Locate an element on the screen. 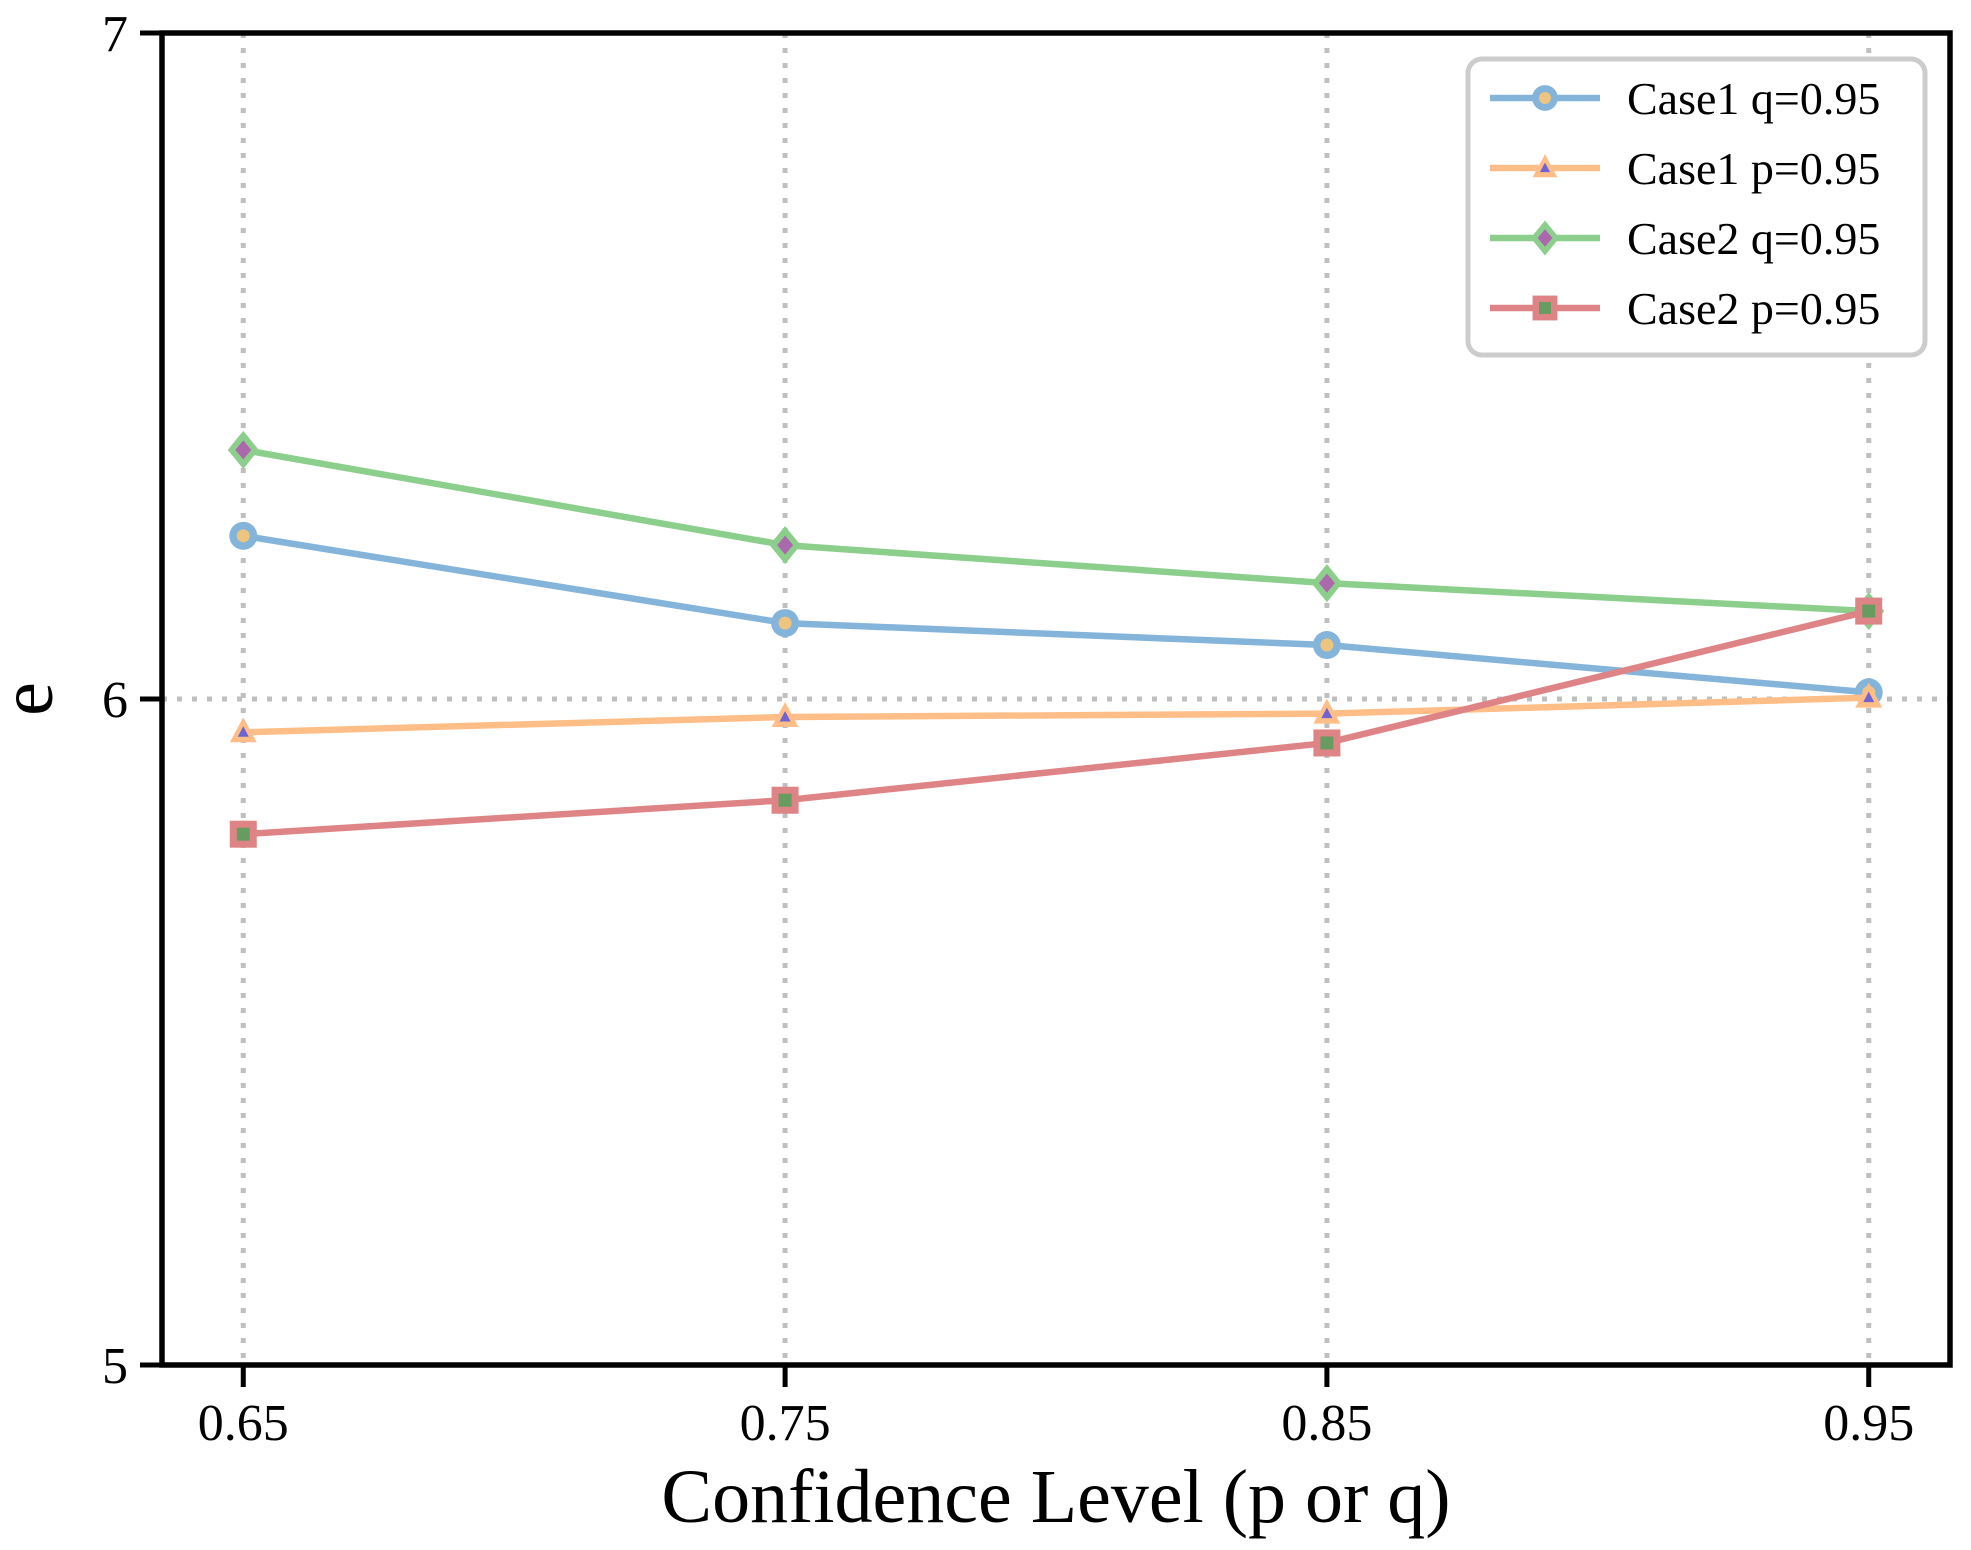  legend-entry-label: Case1 p=0.95 is located at coordinates (1753, 168).